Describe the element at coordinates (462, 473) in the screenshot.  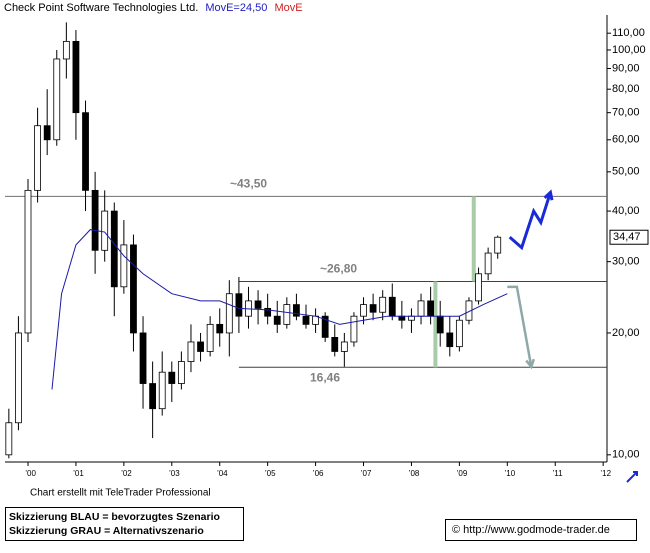
I see `x-tick-label: 09` at that location.